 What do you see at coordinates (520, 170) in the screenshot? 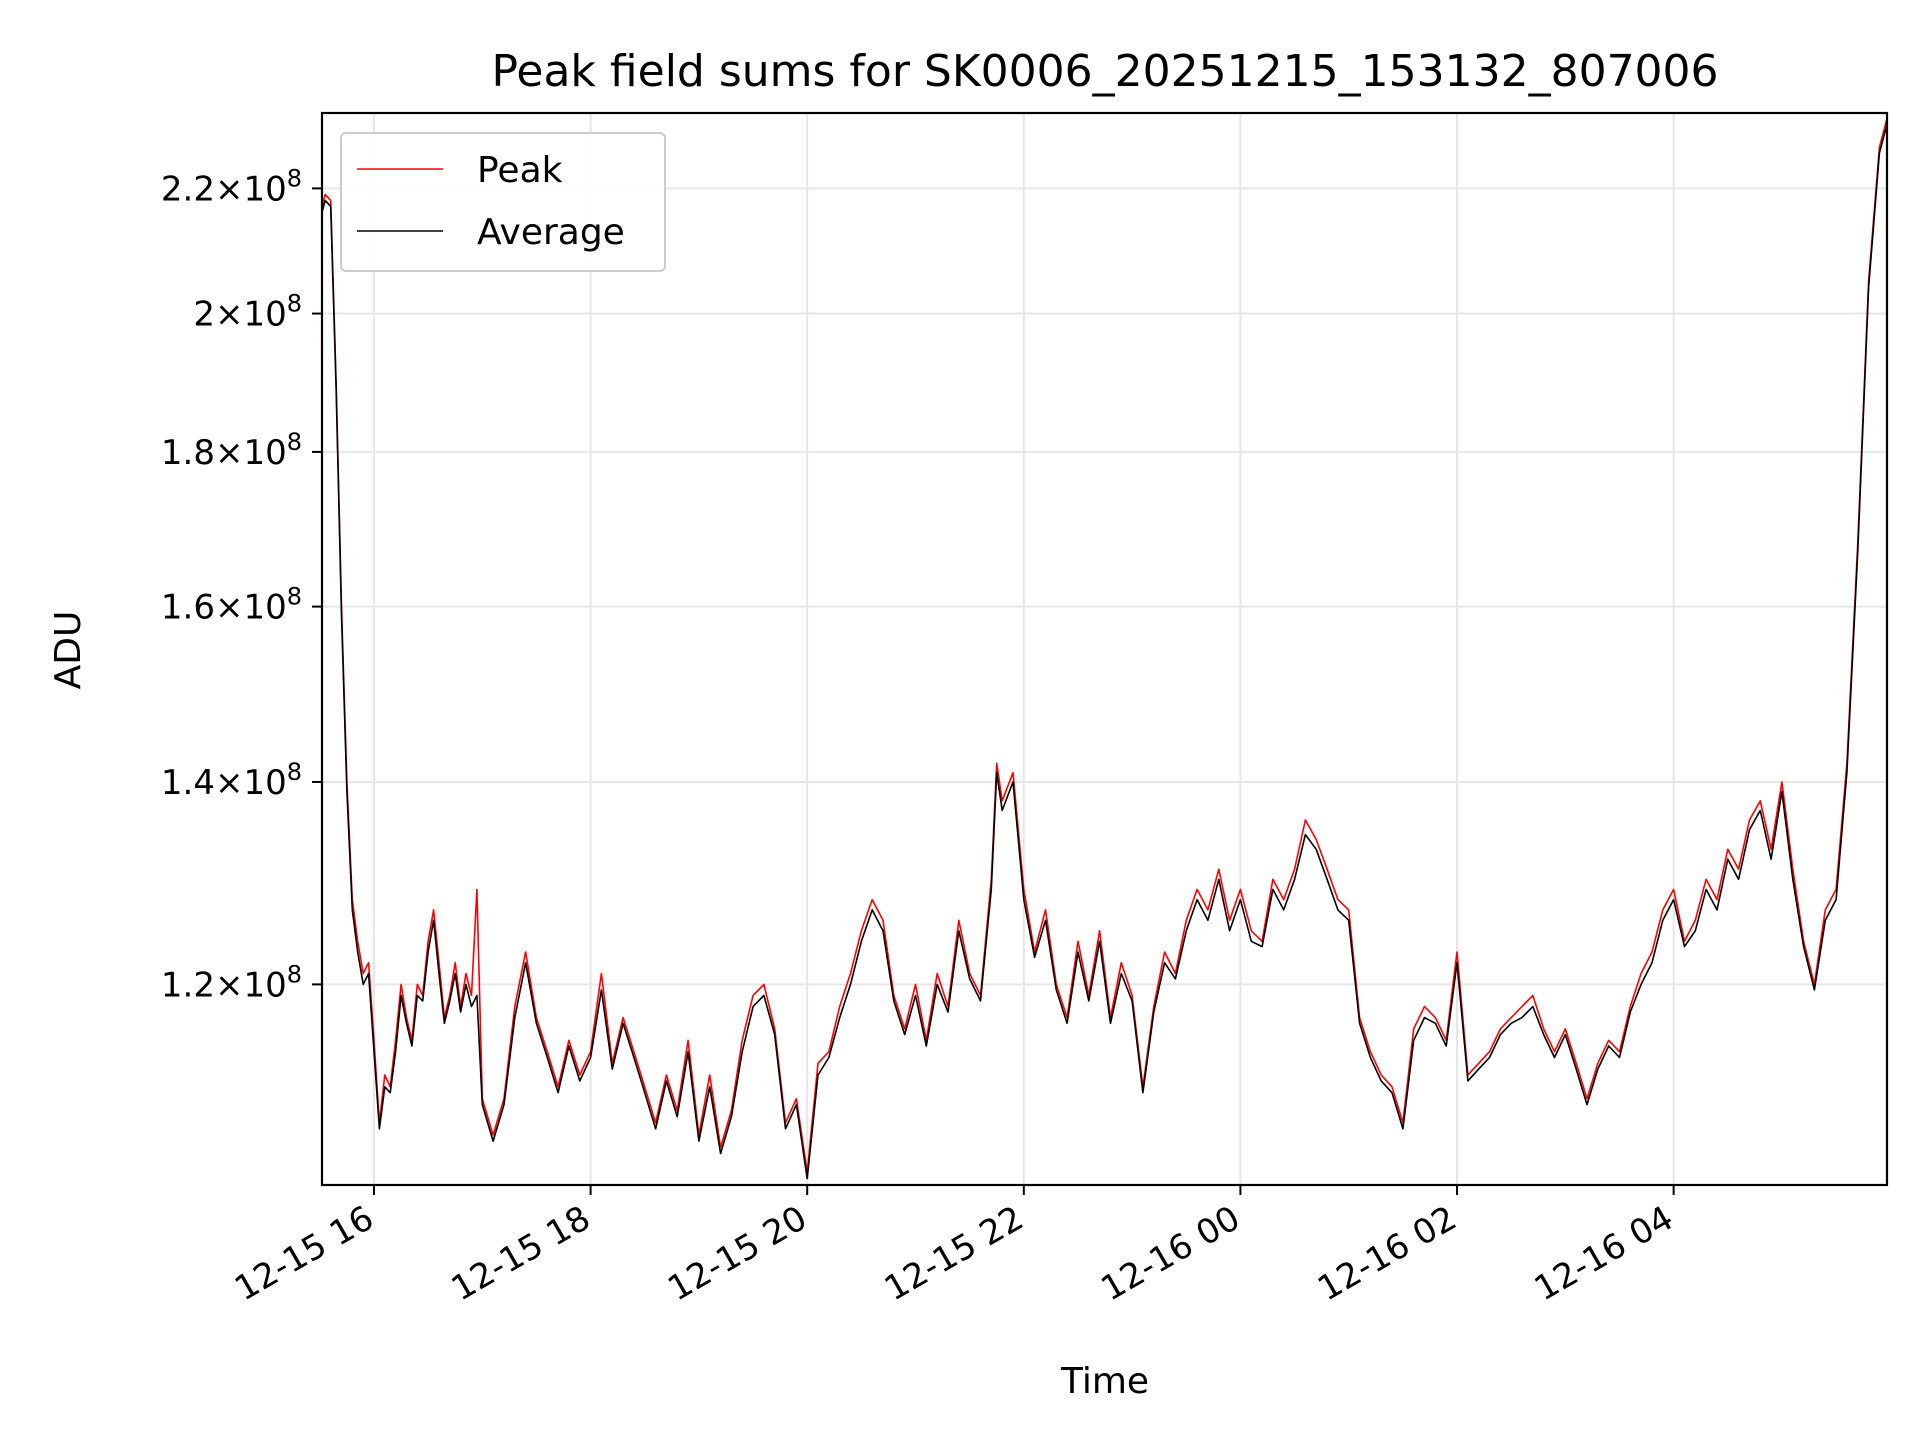
I see `legend-peak-label: Peak` at bounding box center [520, 170].